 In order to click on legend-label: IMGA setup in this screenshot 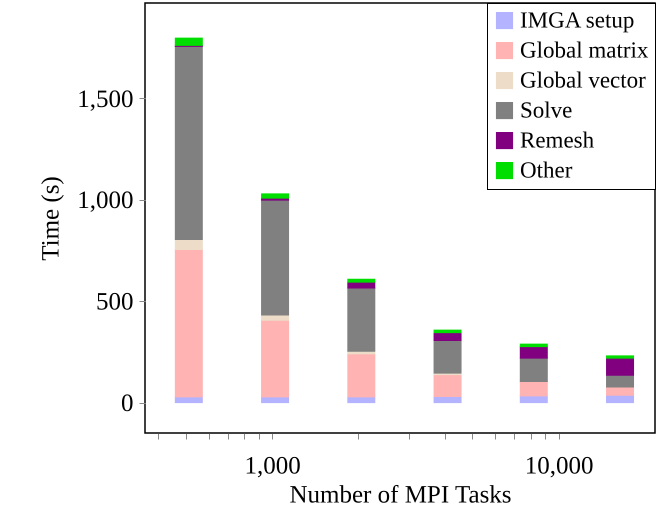, I will do `click(577, 20)`.